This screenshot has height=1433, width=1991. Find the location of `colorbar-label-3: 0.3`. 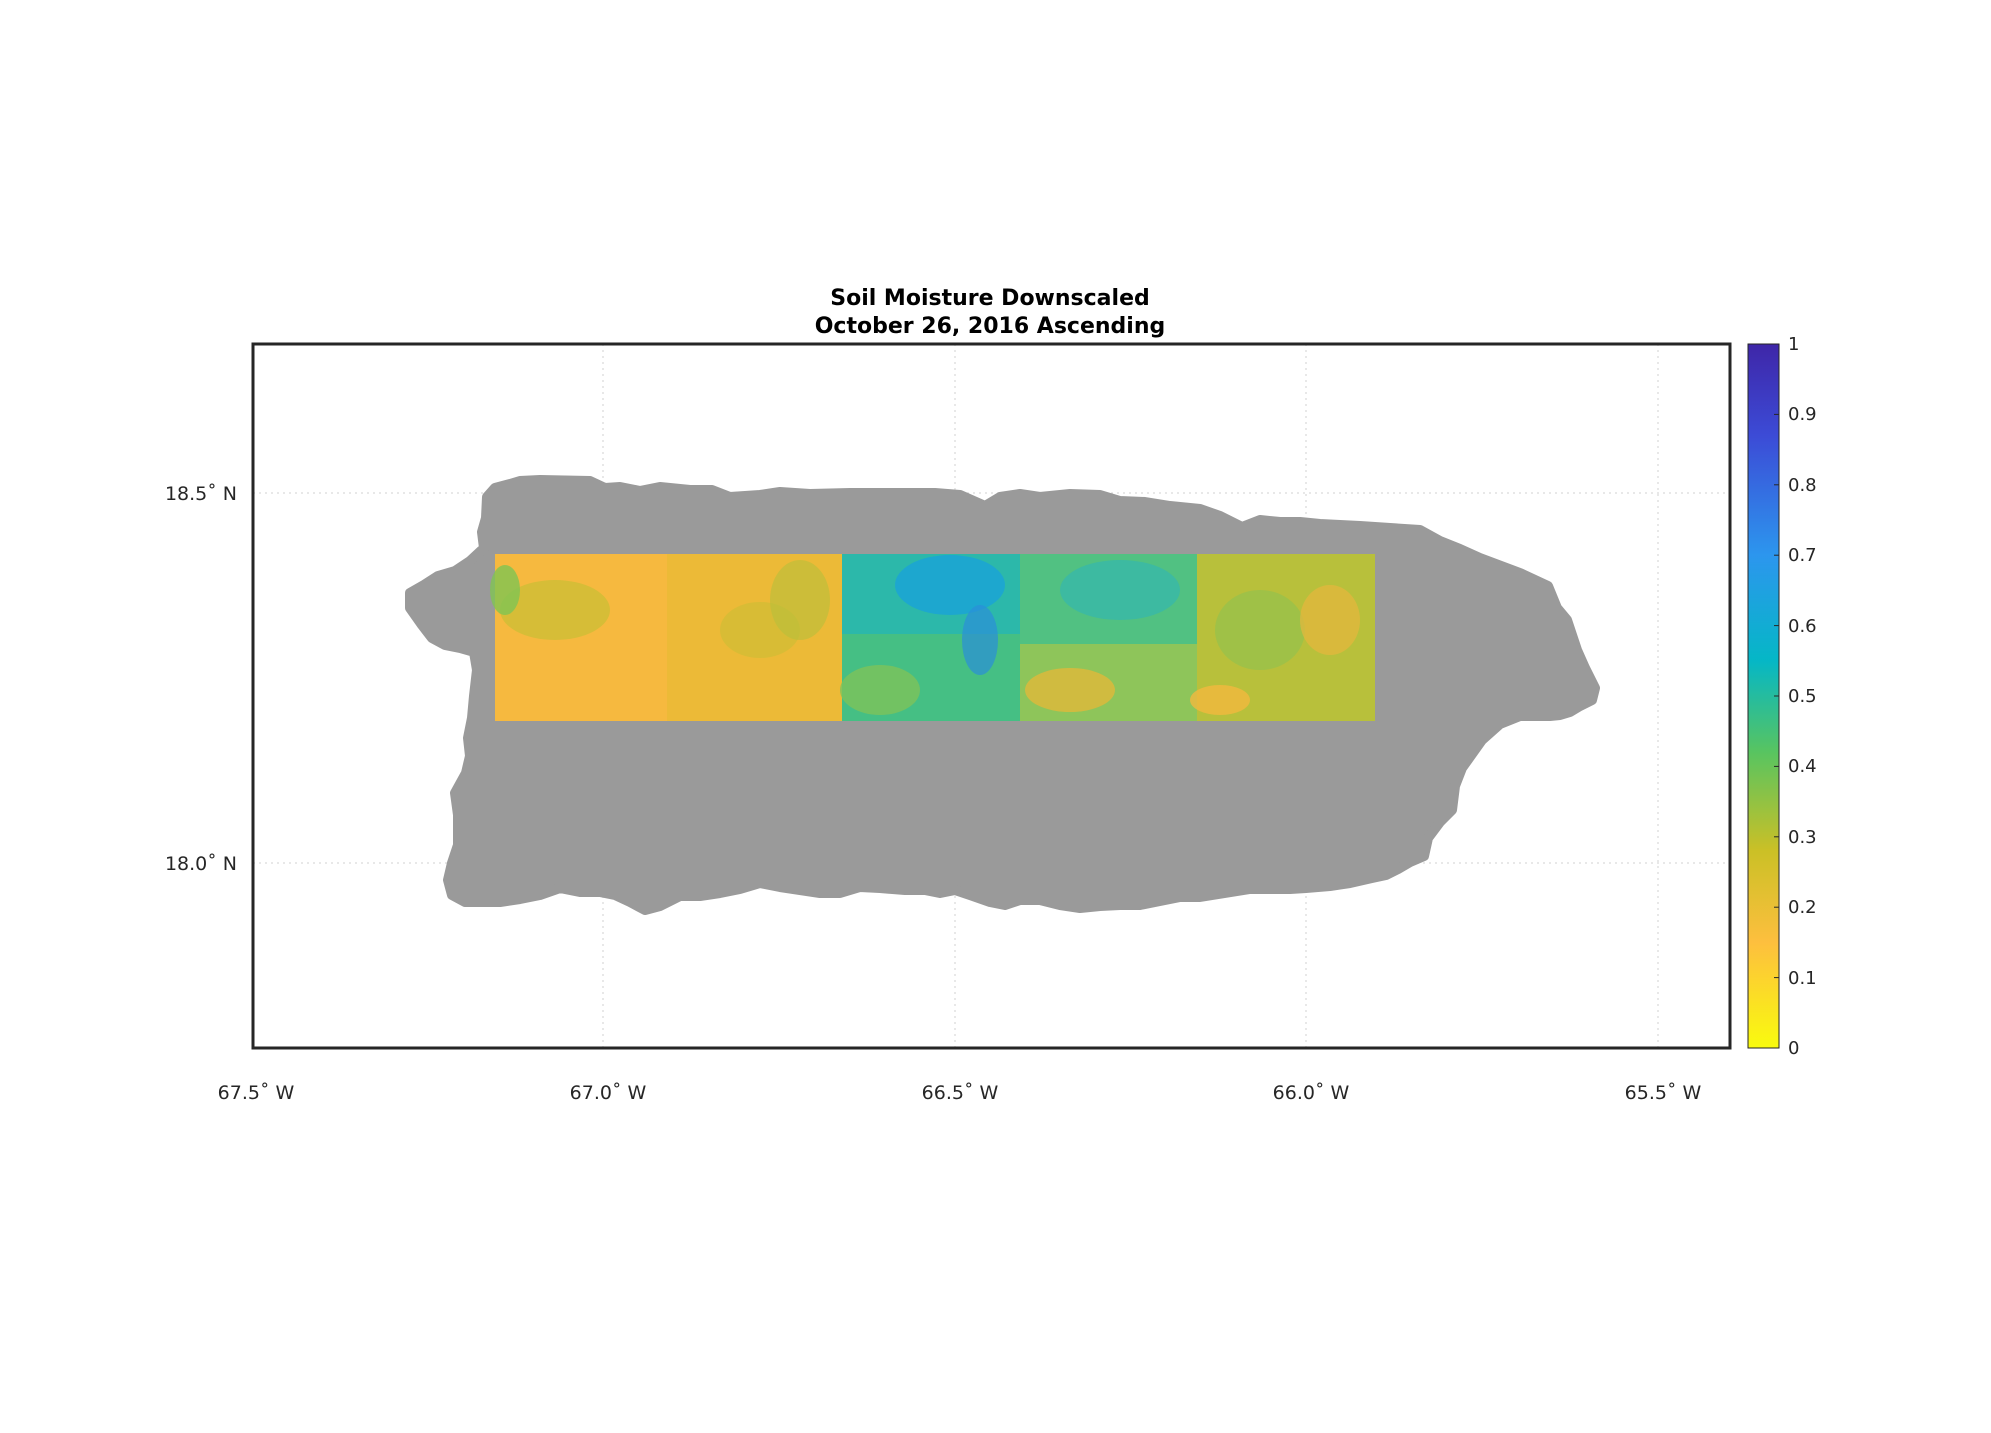

colorbar-label-3: 0.3 is located at coordinates (1802, 837).